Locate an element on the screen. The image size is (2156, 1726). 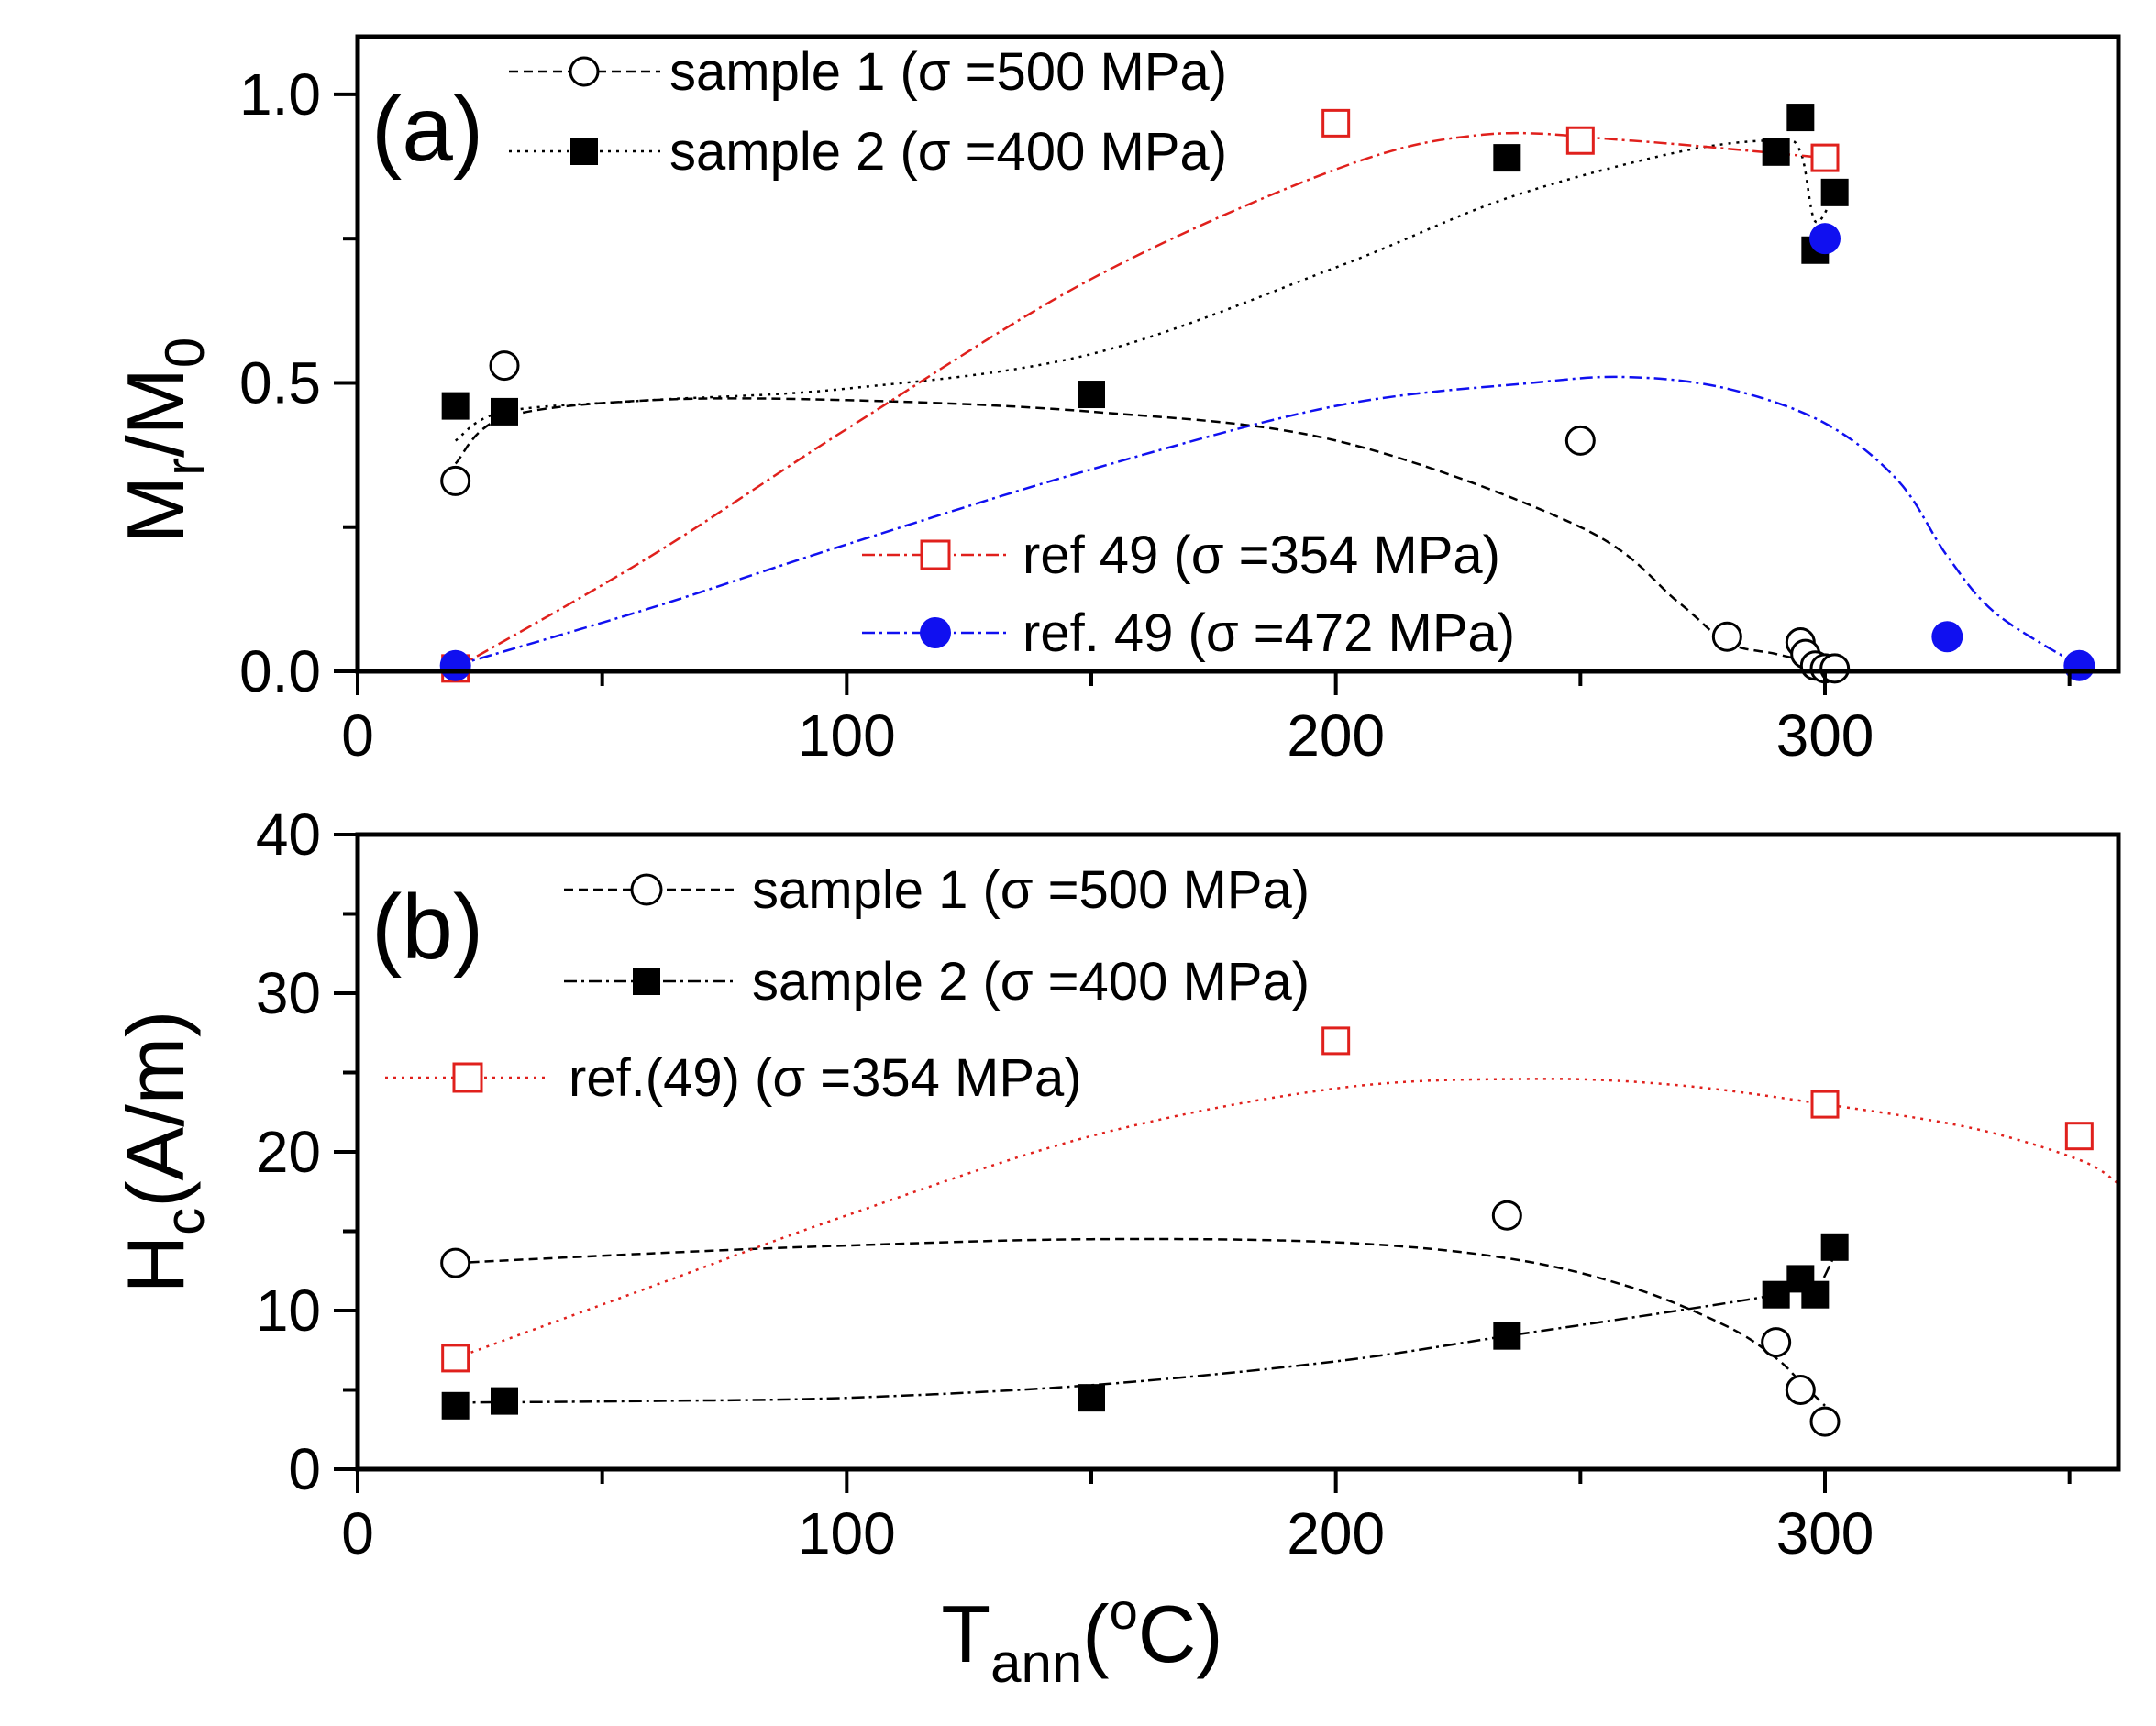
legend-a-sample1-marker is located at coordinates (585, 71).